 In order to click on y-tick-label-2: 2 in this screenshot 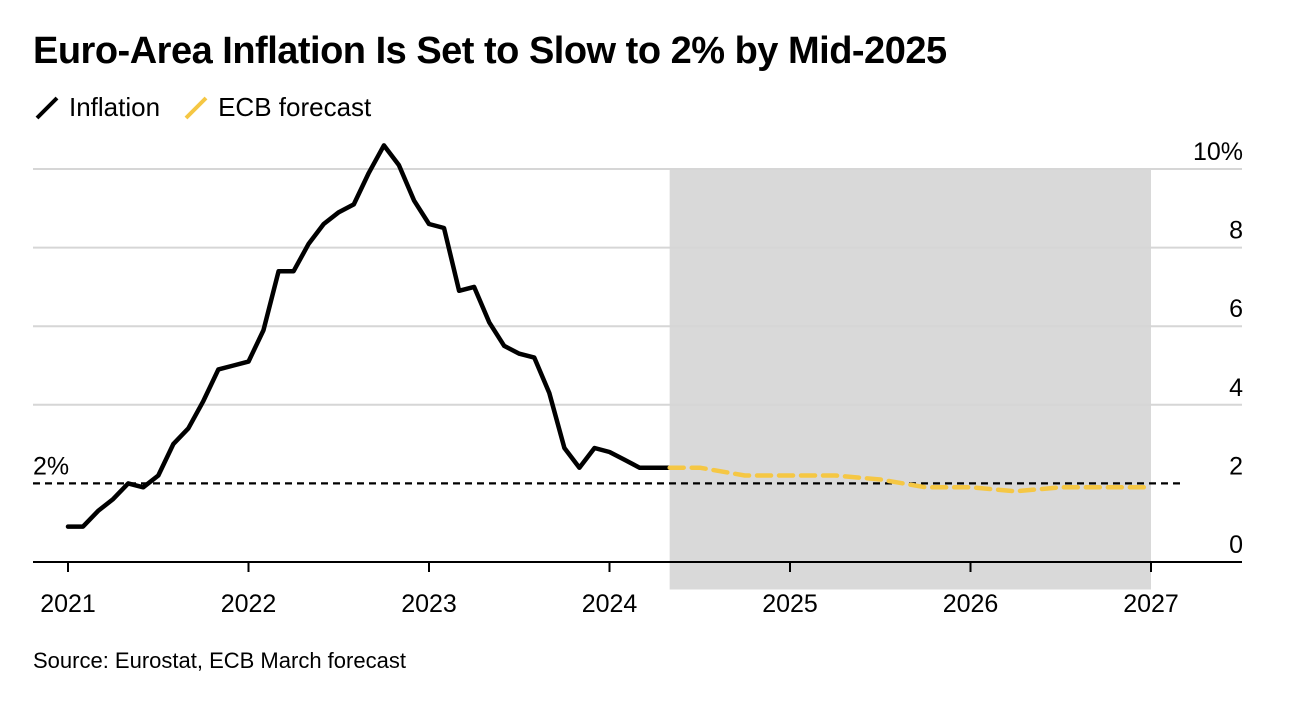, I will do `click(1236, 466)`.